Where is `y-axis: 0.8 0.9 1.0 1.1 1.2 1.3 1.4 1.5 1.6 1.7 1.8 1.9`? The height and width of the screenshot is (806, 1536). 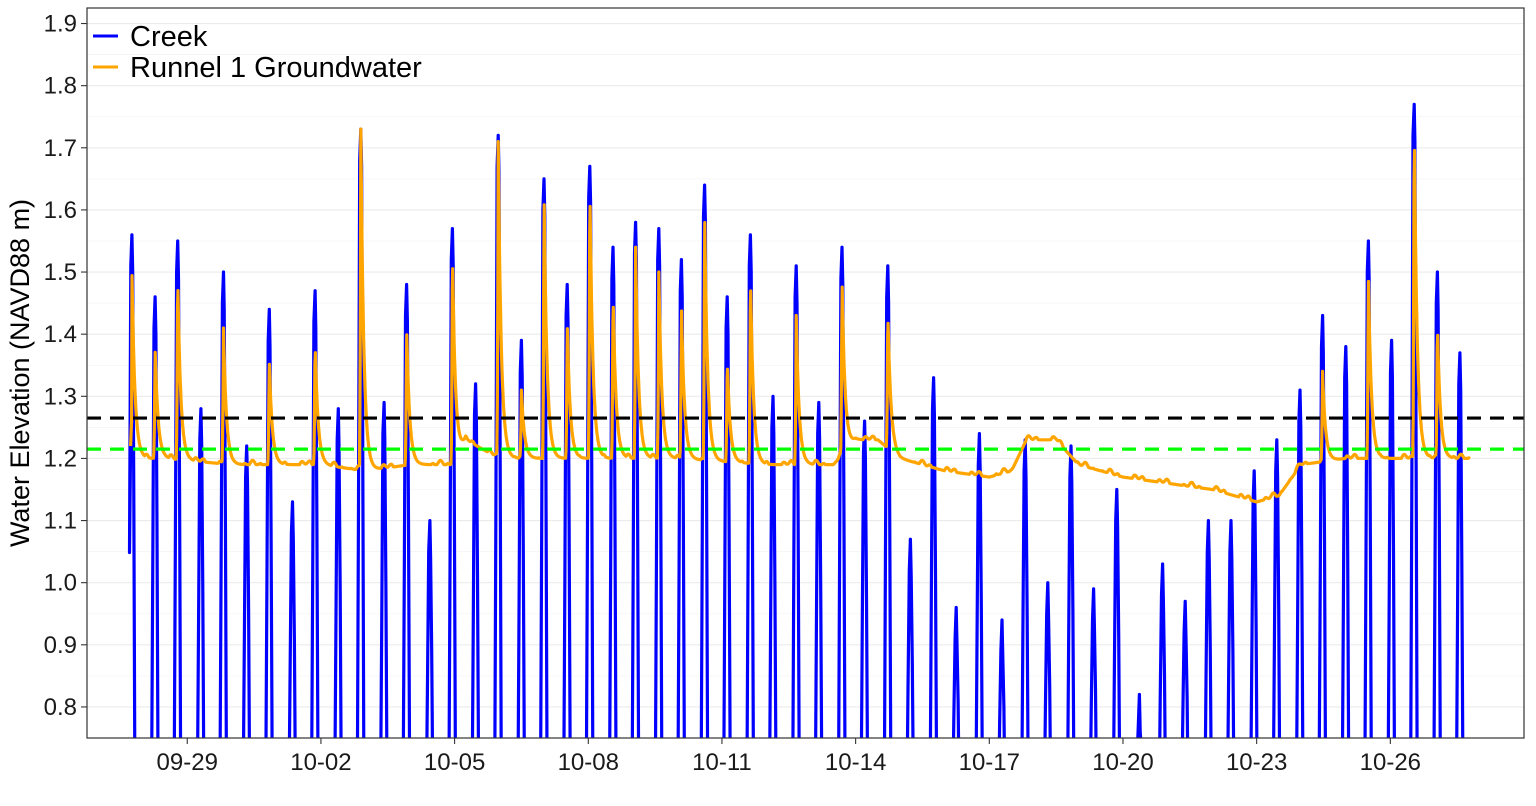
y-axis: 0.8 0.9 1.0 1.1 1.2 1.3 1.4 1.5 1.6 1.7 1.8 1.9 is located at coordinates (65, 366).